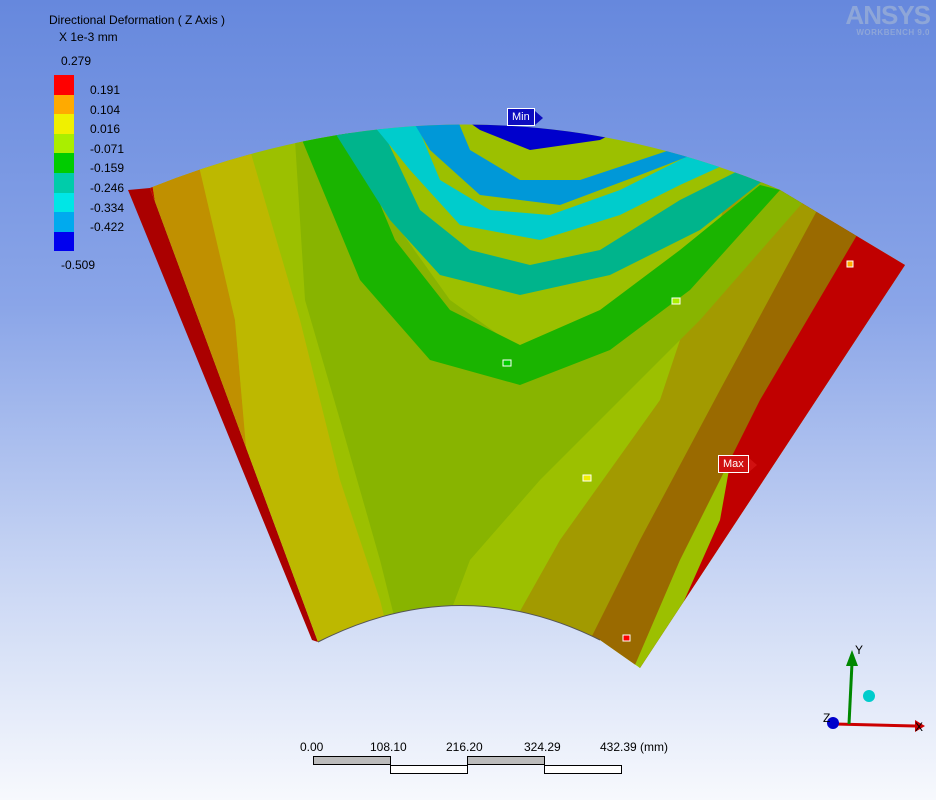 The width and height of the screenshot is (936, 800). Describe the element at coordinates (888, 15) in the screenshot. I see `logo-name: ANSYS` at that location.